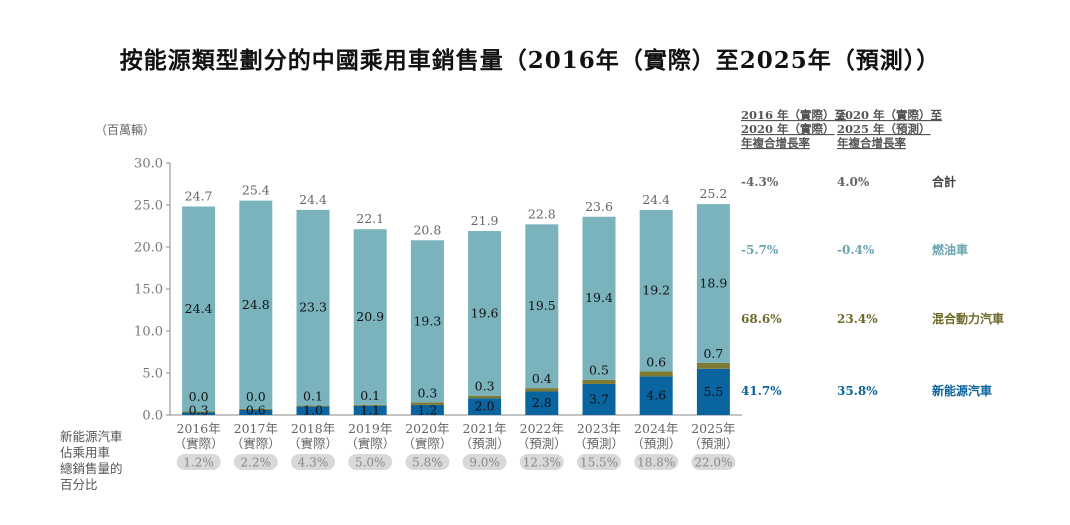 This screenshot has height=525, width=1070. Describe the element at coordinates (198, 463) in the screenshot. I see `nev-share-label: 1.2%` at that location.